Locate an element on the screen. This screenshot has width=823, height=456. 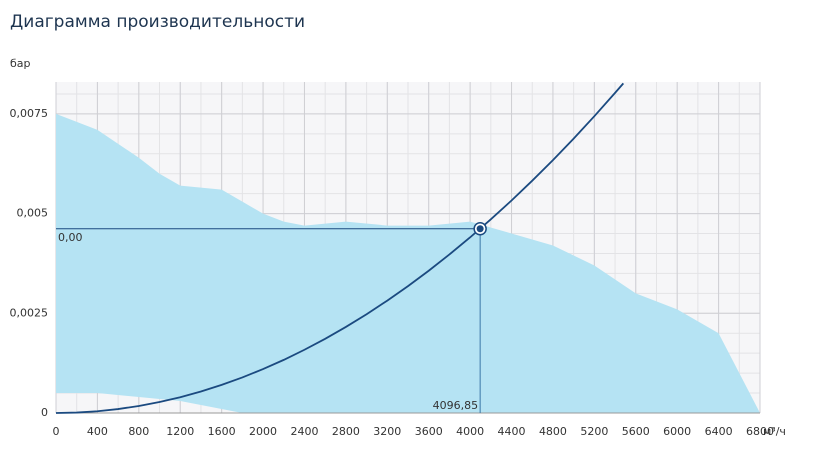
x-tick-label: 2400 is located at coordinates (304, 431).